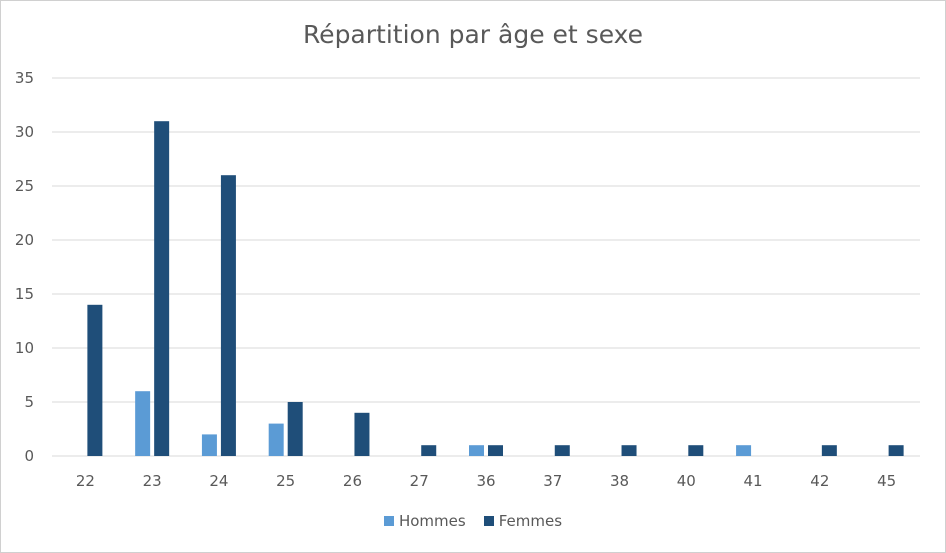  I want to click on legend: Hommes Femmes, so click(473, 521).